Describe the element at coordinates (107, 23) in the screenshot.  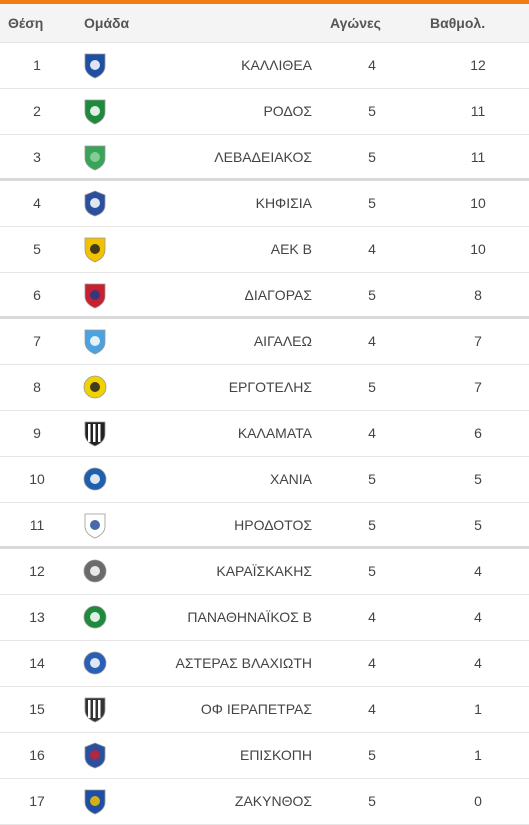
I see `header-team: Ομάδα` at that location.